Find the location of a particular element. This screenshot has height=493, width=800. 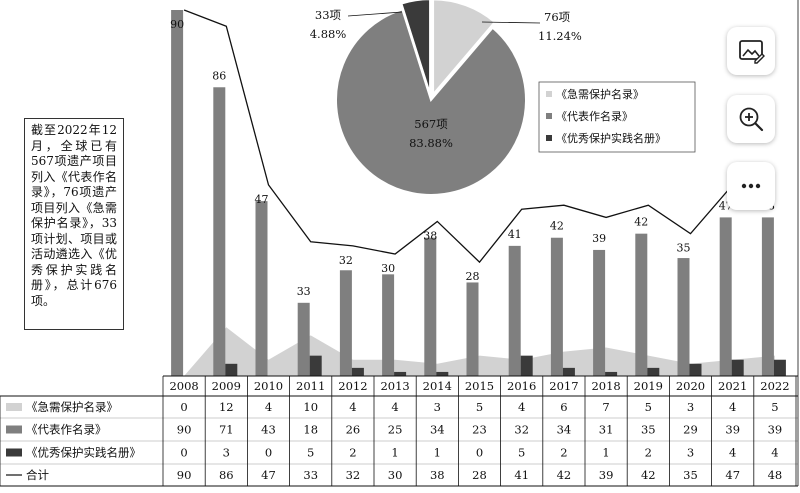

total-value-label: 30 is located at coordinates (388, 268).